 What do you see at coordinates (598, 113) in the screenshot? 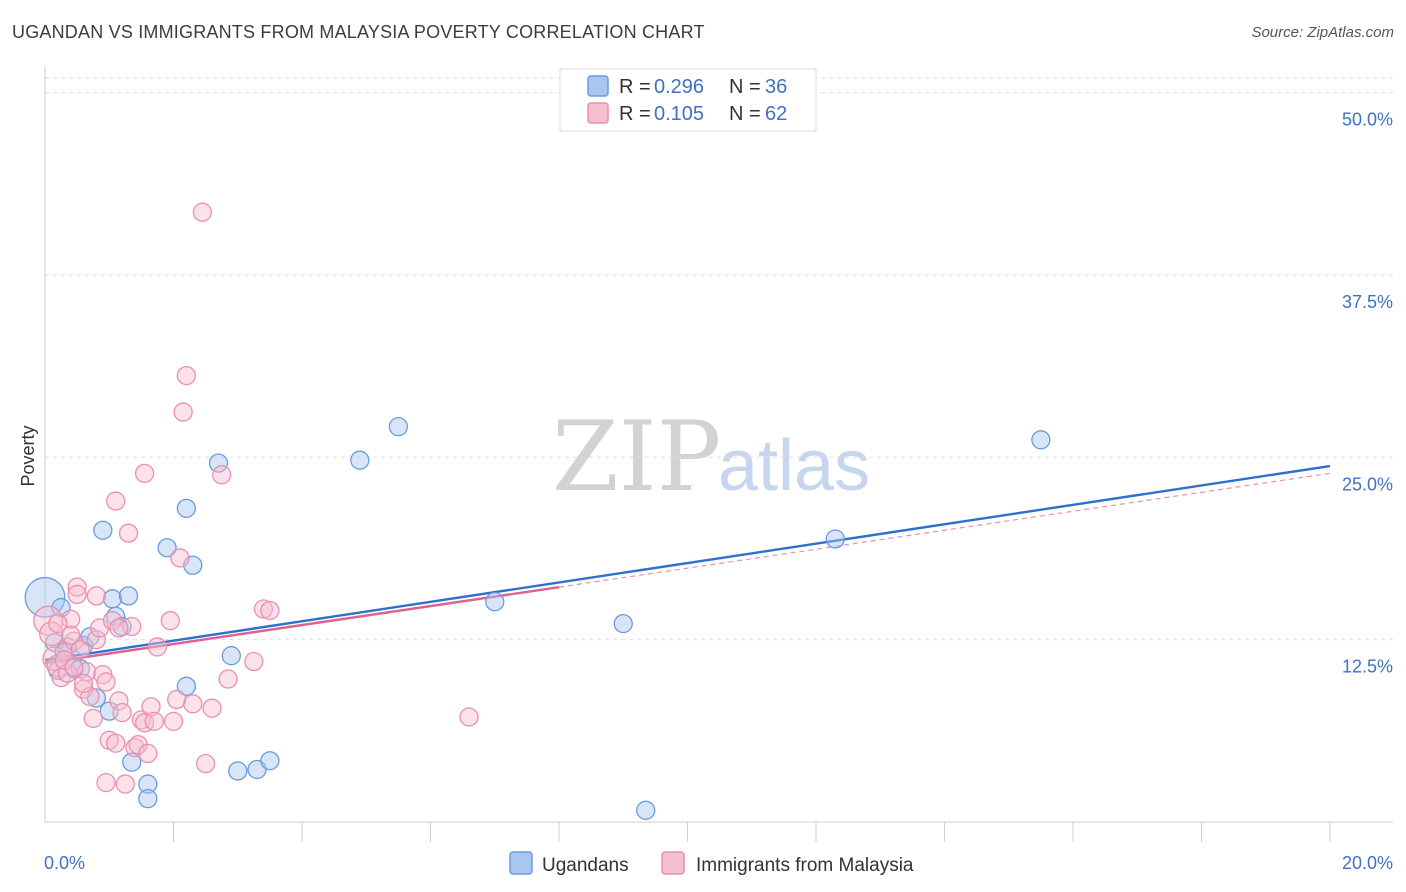
I see `legend-swatch-malaysia` at bounding box center [598, 113].